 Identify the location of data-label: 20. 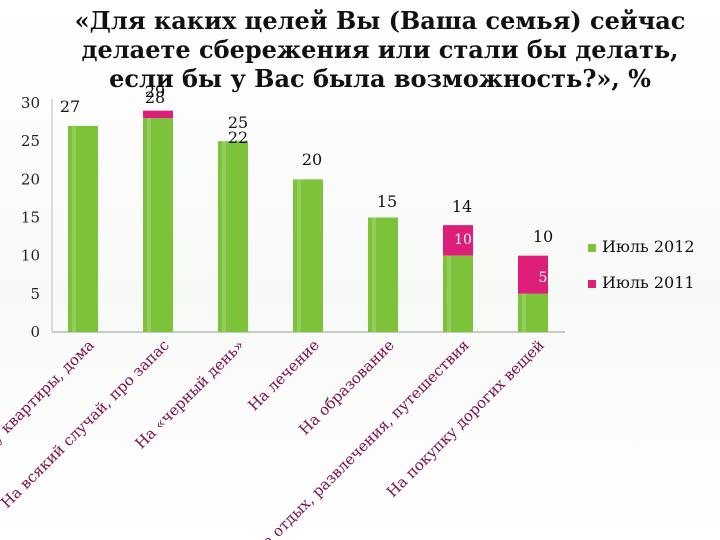
(312, 159).